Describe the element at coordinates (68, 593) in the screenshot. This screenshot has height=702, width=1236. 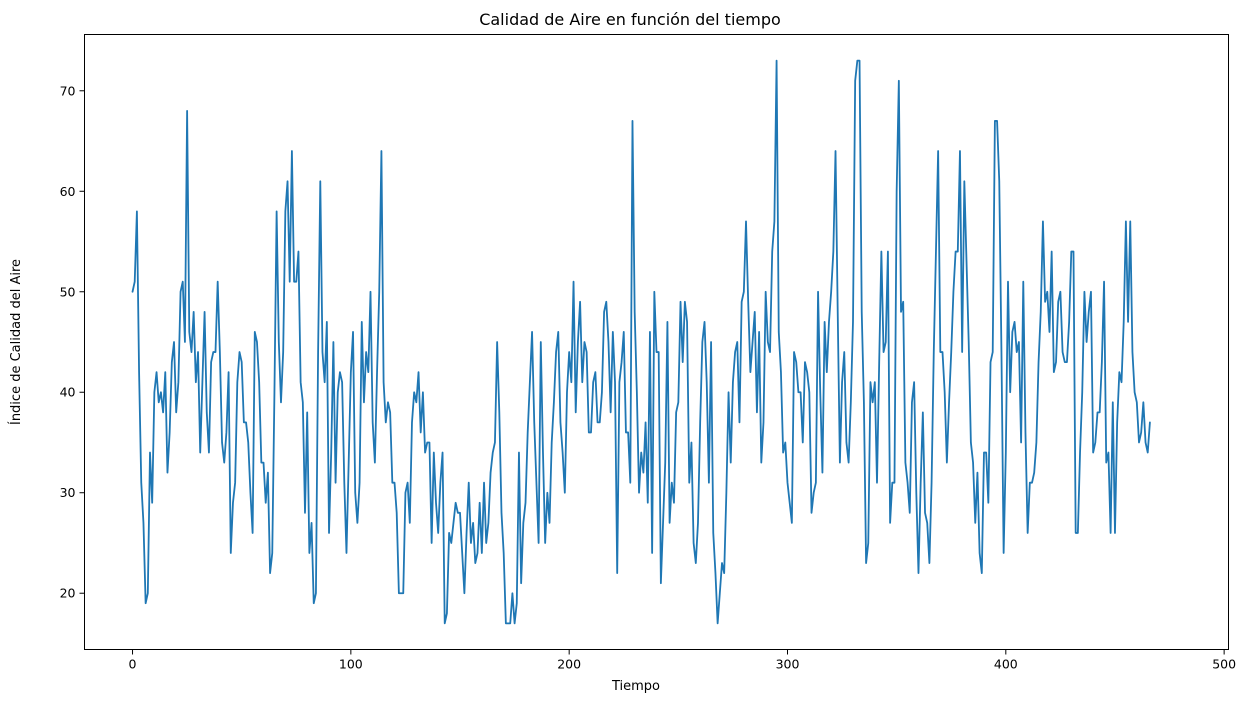
I see `y-tick-label: 20` at that location.